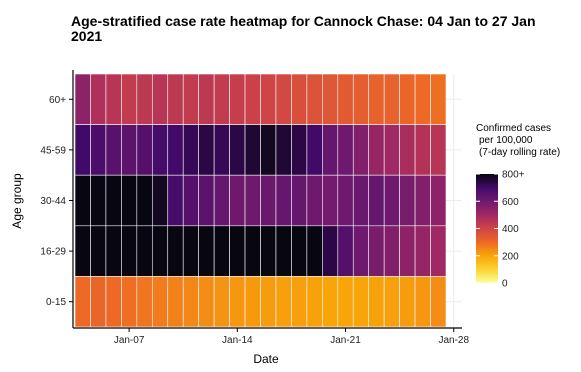 Image resolution: width=581 pixels, height=372 pixels. What do you see at coordinates (513, 128) in the screenshot?
I see `legend-title-line: Confirmed cases` at bounding box center [513, 128].